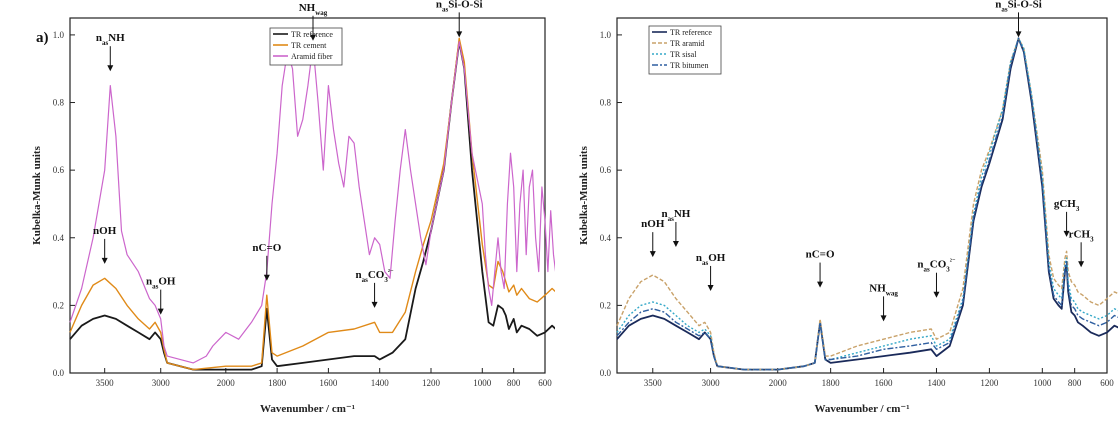 Image resolution: width=1118 pixels, height=421 pixels. I want to click on legend-box, so click(685, 50).